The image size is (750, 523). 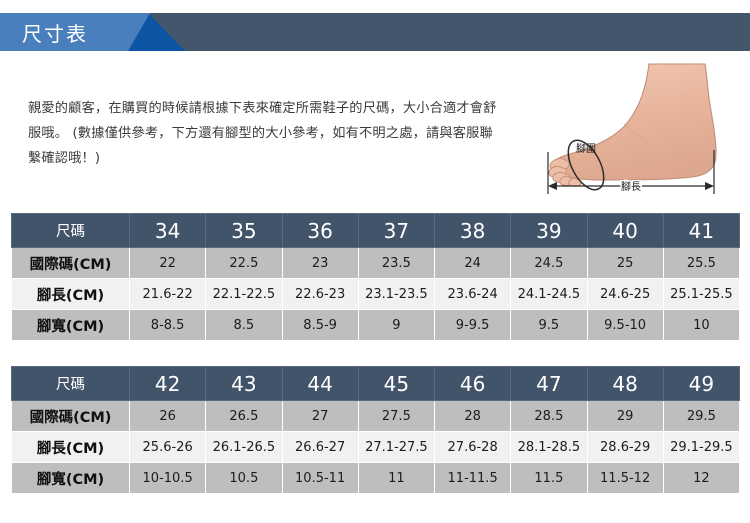 I want to click on header-size-cell: 40, so click(x=625, y=230).